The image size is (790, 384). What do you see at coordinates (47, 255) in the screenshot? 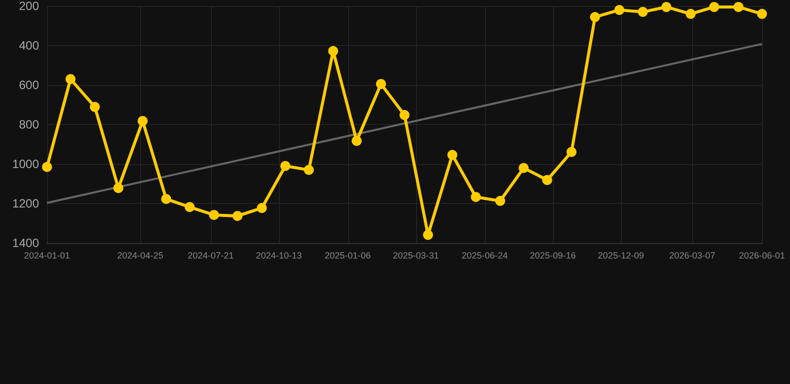
I see `x-tick-label: 2024-01-01` at bounding box center [47, 255].